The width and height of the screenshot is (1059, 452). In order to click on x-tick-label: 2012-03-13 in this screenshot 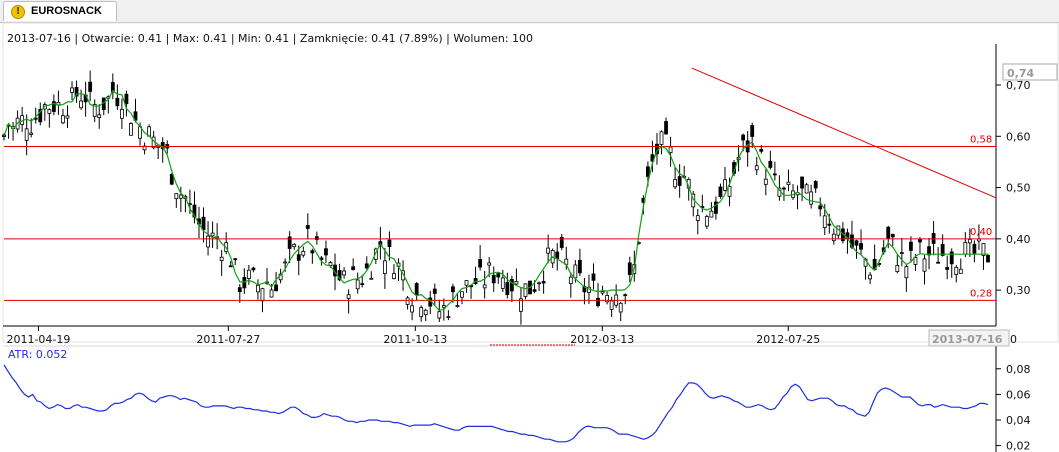, I will do `click(602, 339)`.